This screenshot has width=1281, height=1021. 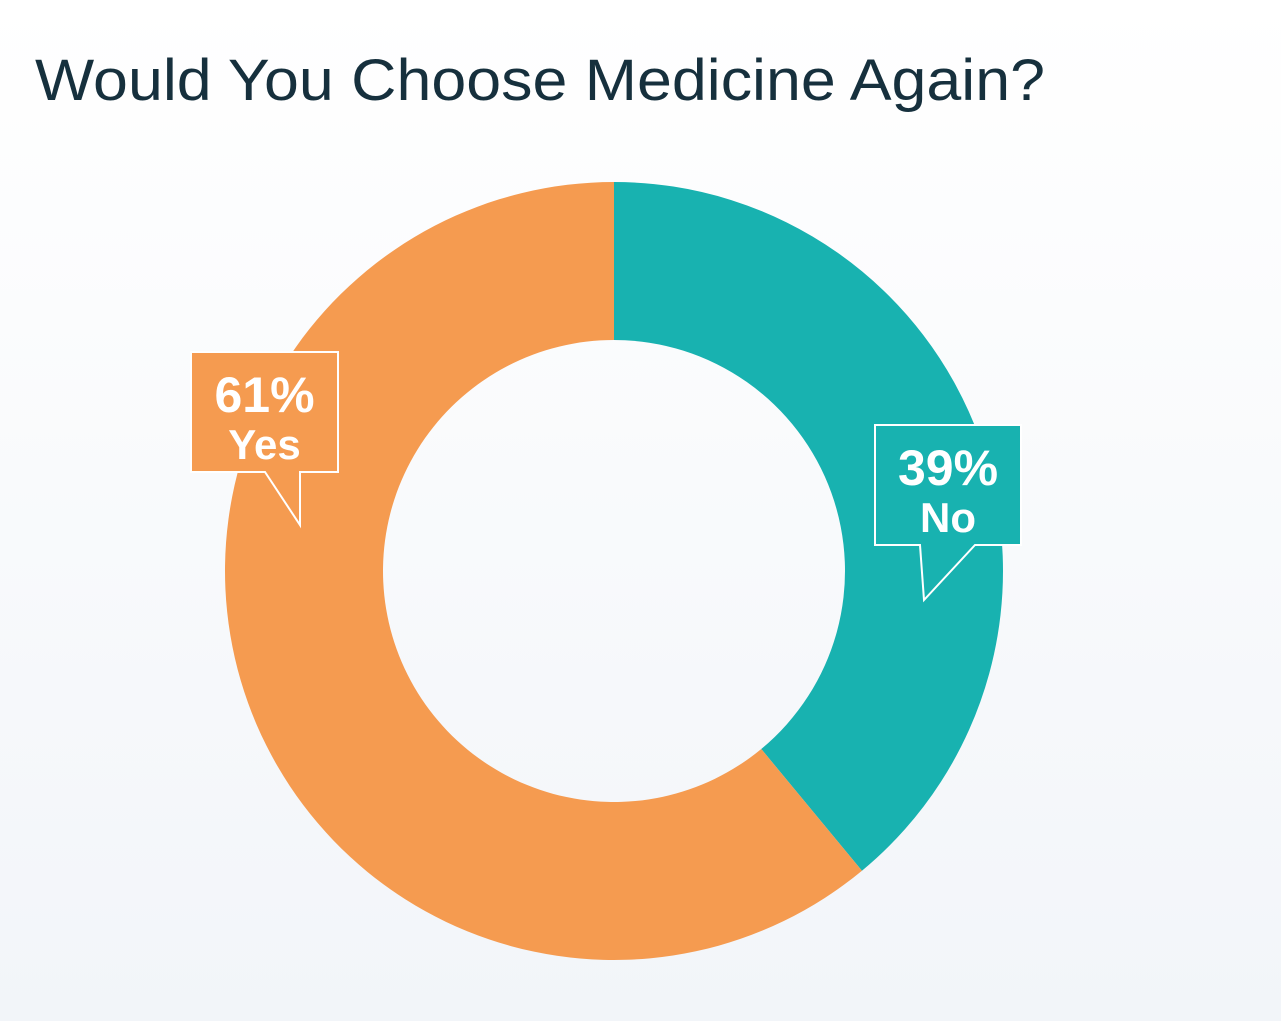 I want to click on chart-title: Would You Choose Medicine Again?, so click(x=540, y=80).